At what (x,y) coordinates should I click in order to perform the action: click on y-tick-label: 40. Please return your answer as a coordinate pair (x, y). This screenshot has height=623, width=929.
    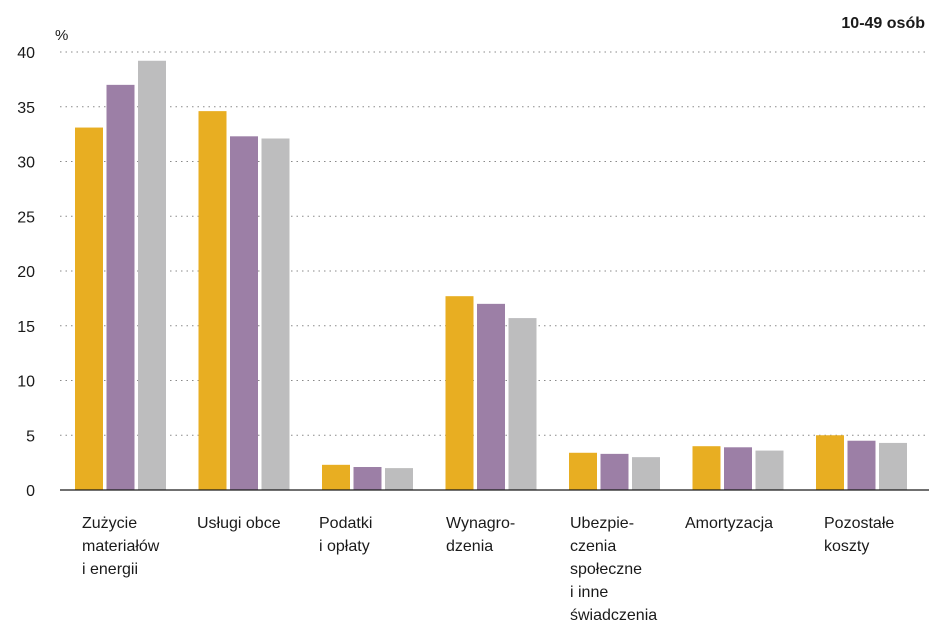
    Looking at the image, I should click on (26, 53).